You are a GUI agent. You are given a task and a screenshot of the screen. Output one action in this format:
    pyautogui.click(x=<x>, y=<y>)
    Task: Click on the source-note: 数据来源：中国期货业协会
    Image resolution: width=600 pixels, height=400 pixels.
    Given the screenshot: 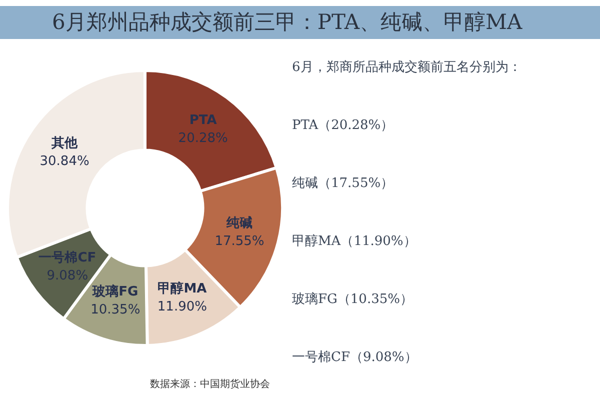 What is the action you would take?
    pyautogui.click(x=210, y=385)
    